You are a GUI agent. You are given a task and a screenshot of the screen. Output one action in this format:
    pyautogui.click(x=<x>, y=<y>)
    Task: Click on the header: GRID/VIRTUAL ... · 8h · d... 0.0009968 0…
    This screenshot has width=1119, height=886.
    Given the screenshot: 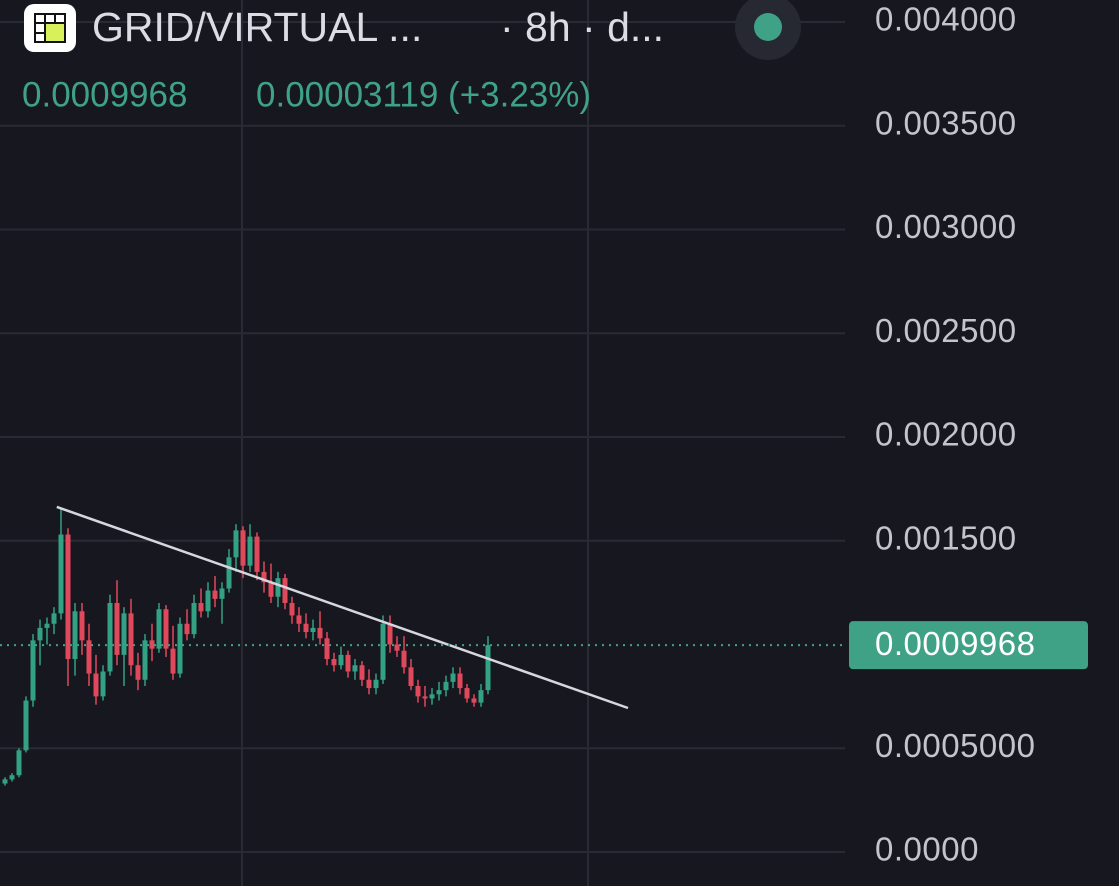 What is the action you would take?
    pyautogui.click(x=411, y=57)
    